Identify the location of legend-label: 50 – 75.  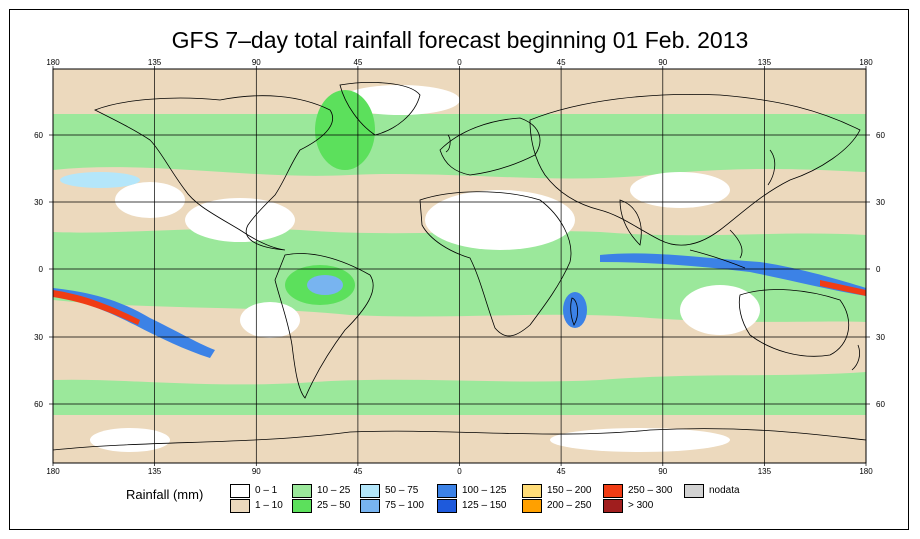
(402, 490).